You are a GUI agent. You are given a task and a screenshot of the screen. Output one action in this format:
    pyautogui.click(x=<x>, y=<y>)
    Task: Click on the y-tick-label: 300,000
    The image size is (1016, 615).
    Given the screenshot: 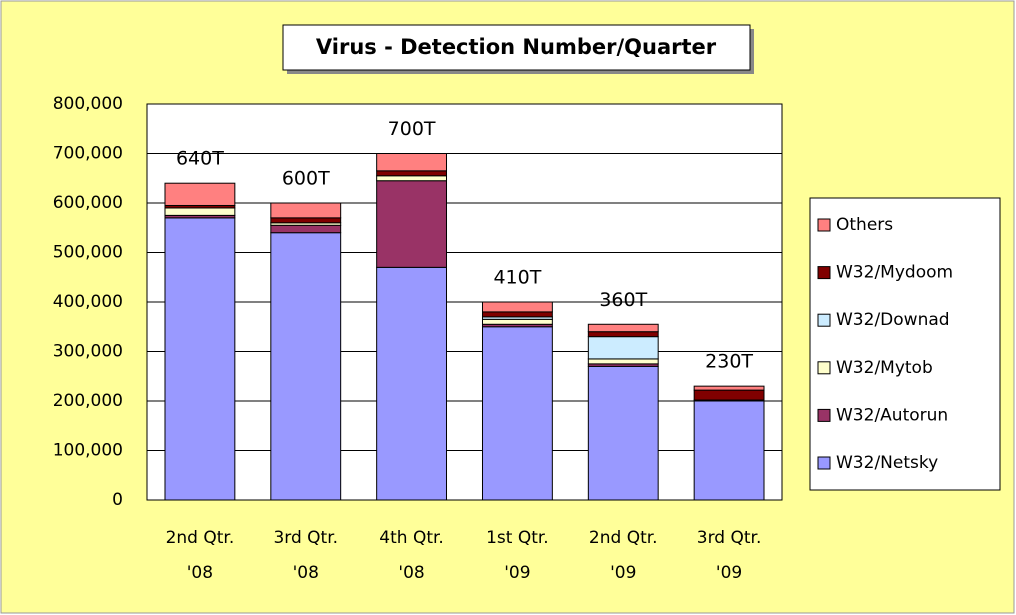 What is the action you would take?
    pyautogui.click(x=88, y=352)
    